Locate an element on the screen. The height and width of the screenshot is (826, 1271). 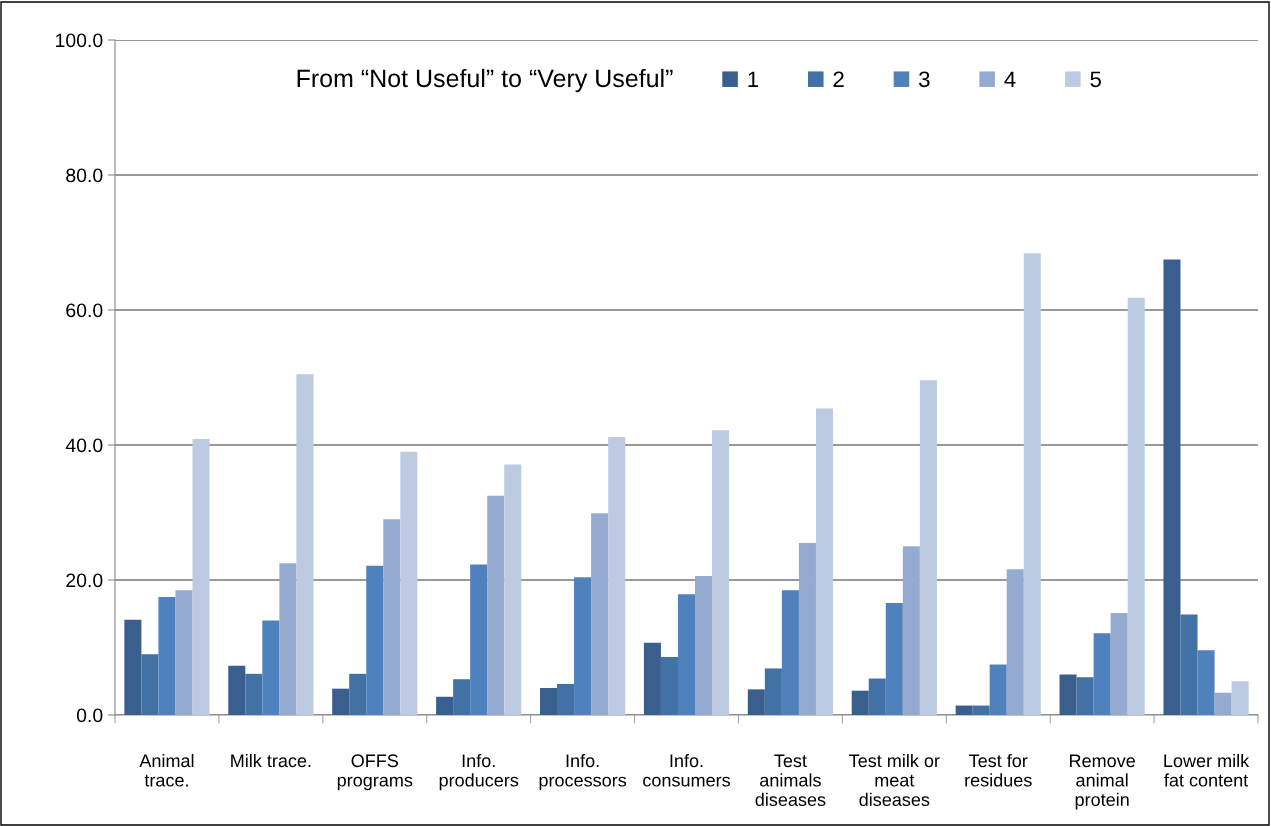
legend-label: 2 is located at coordinates (838, 79).